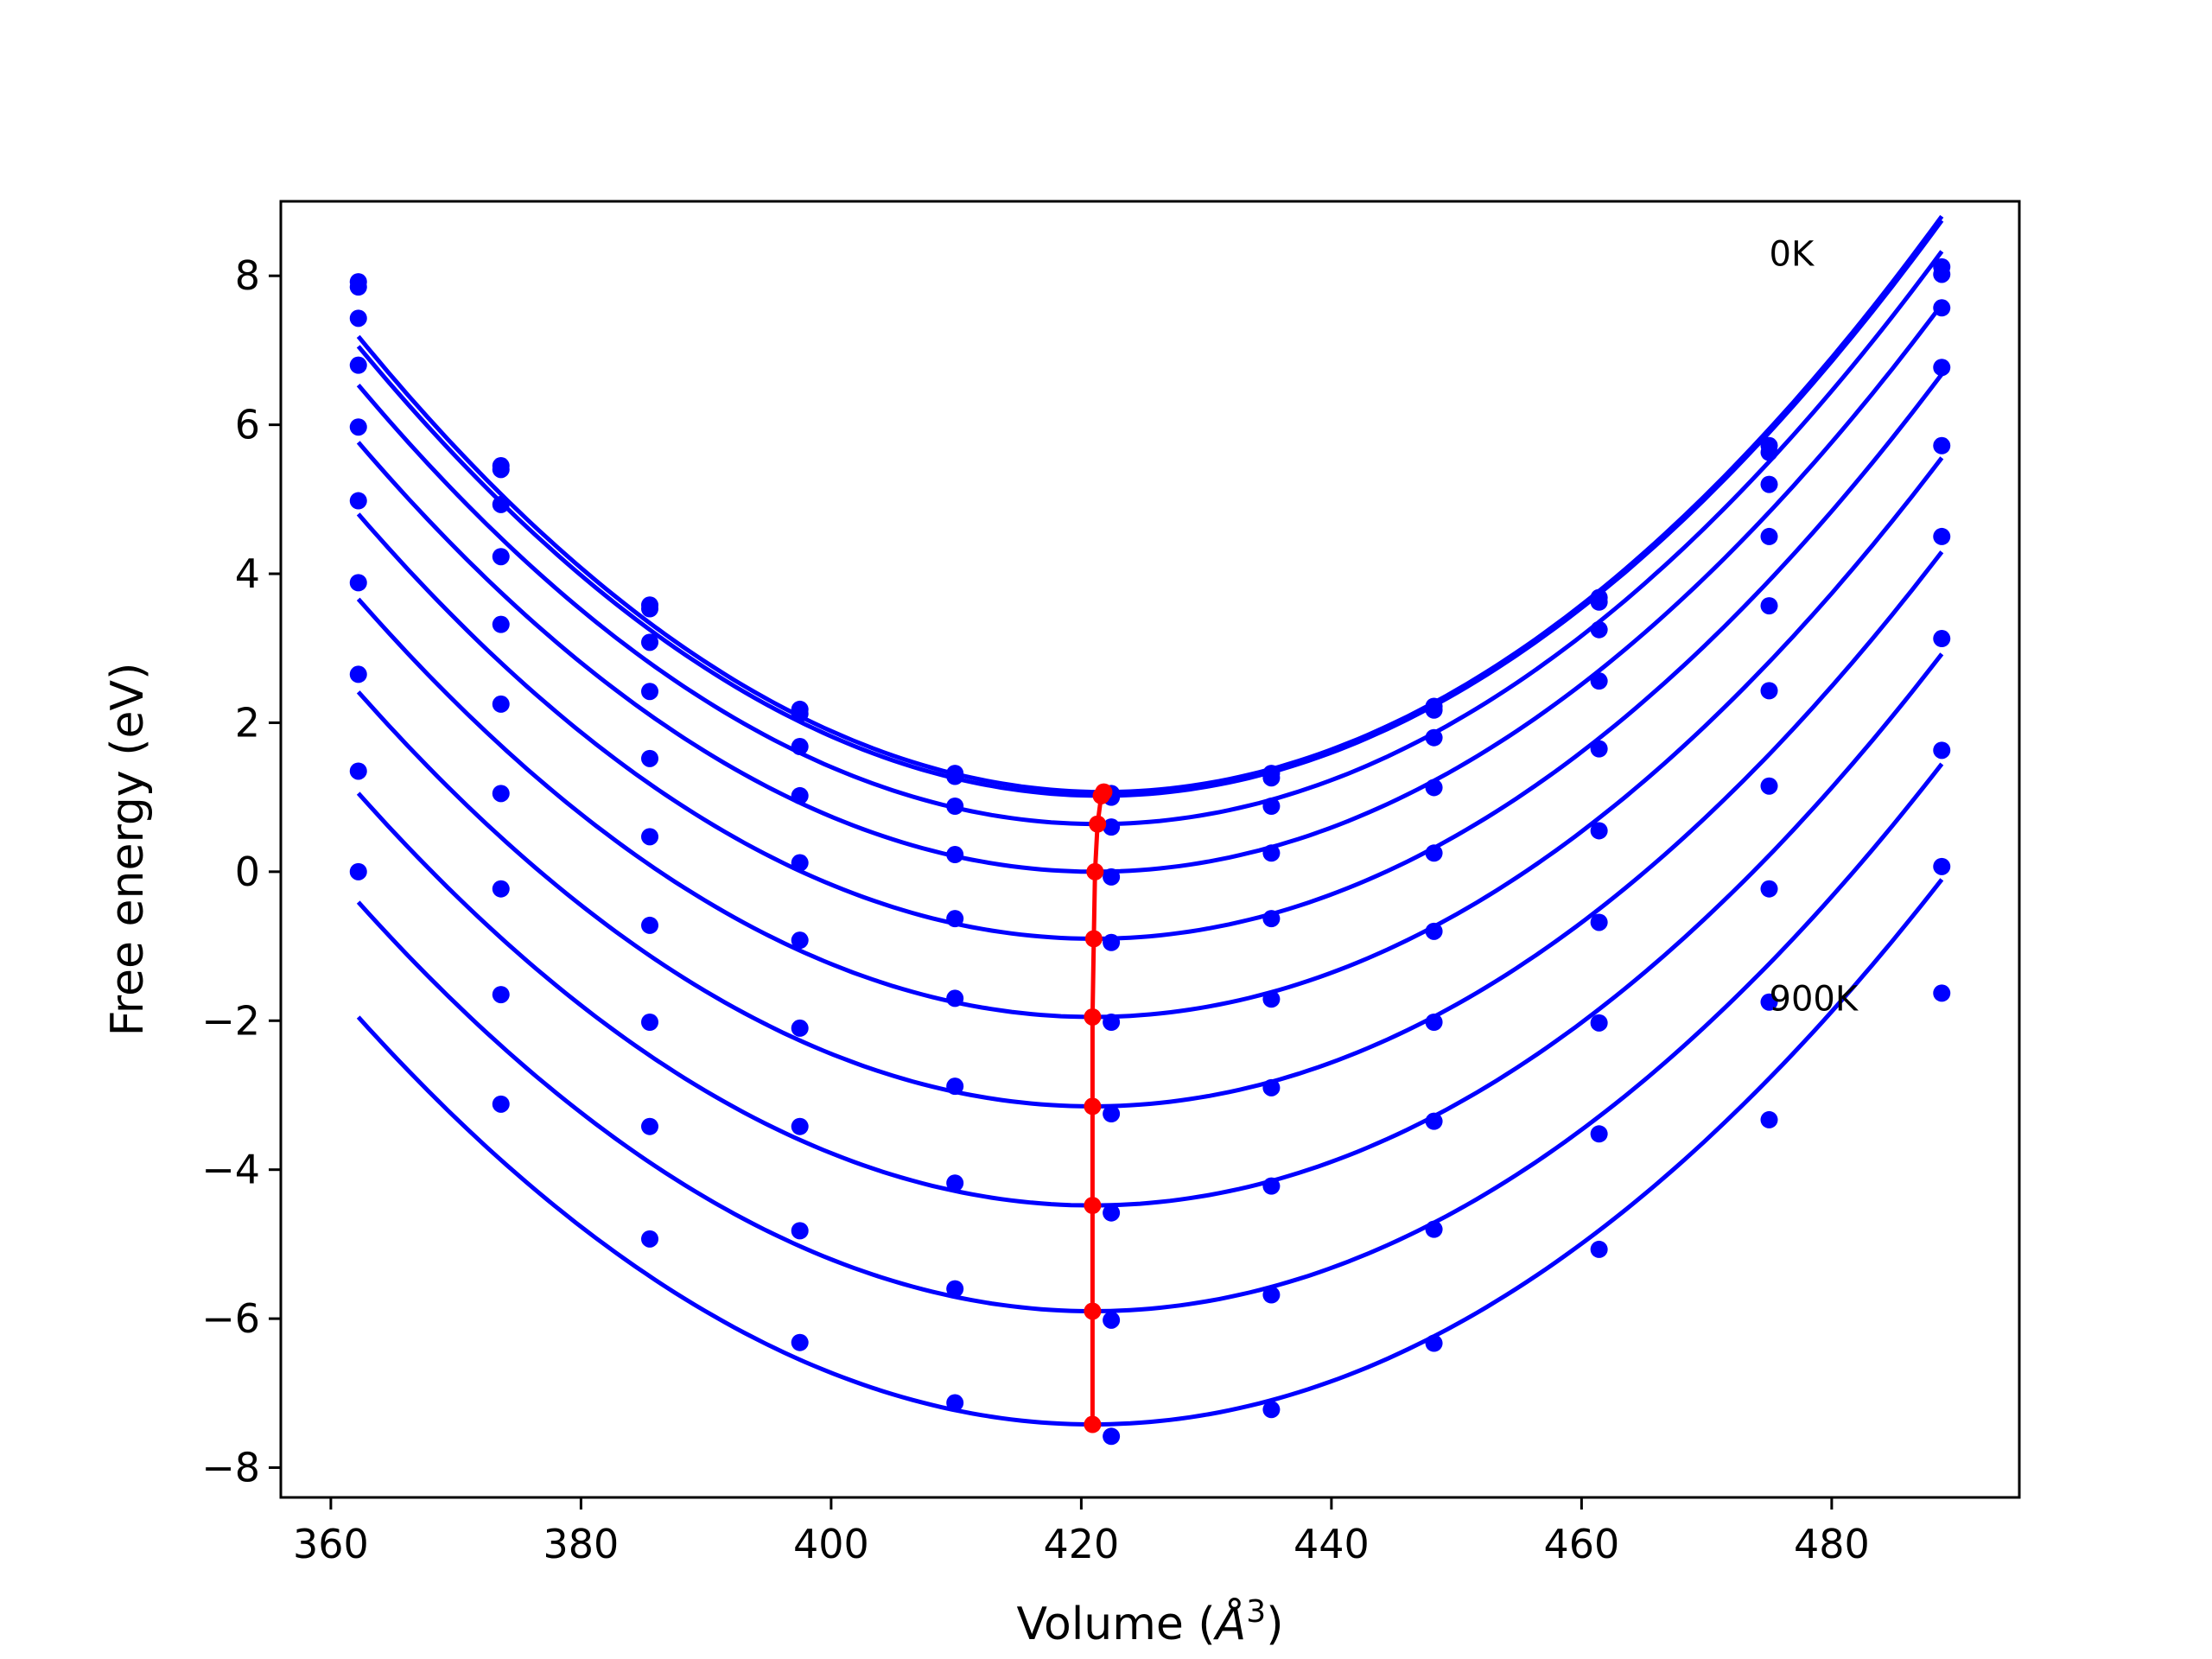  I want to click on temperature-annotation: 900K, so click(1814, 999).